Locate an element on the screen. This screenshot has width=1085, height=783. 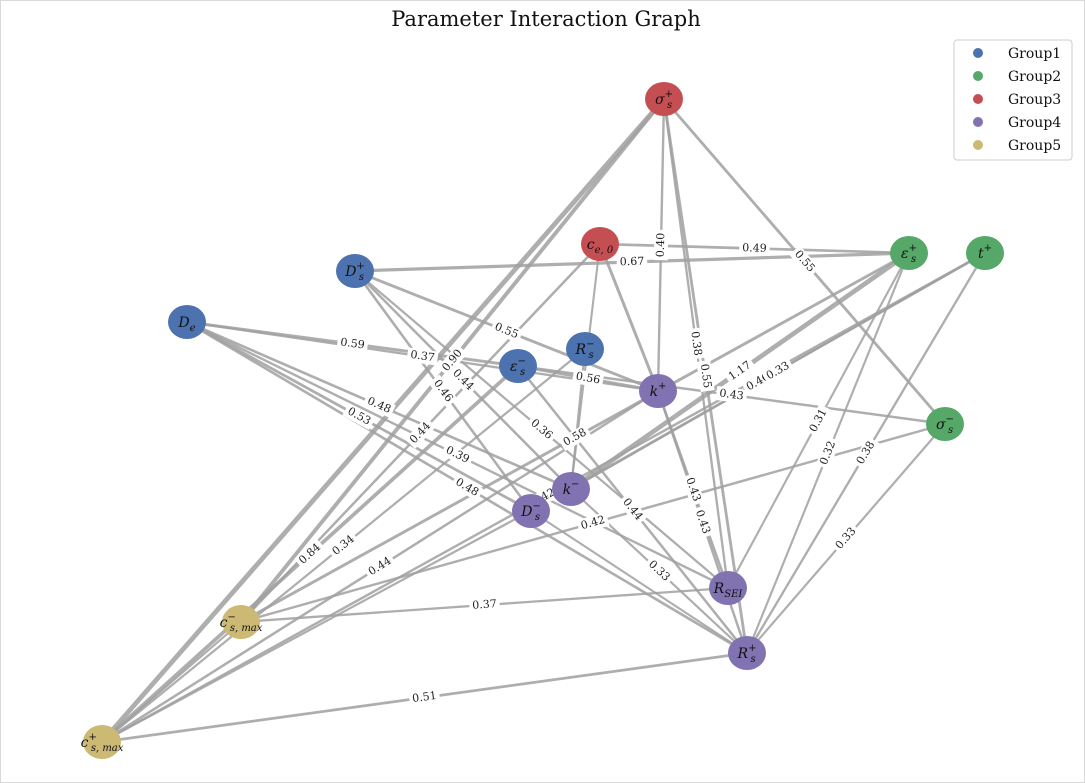
node-Rs_plus: R+ s is located at coordinates (747, 653).